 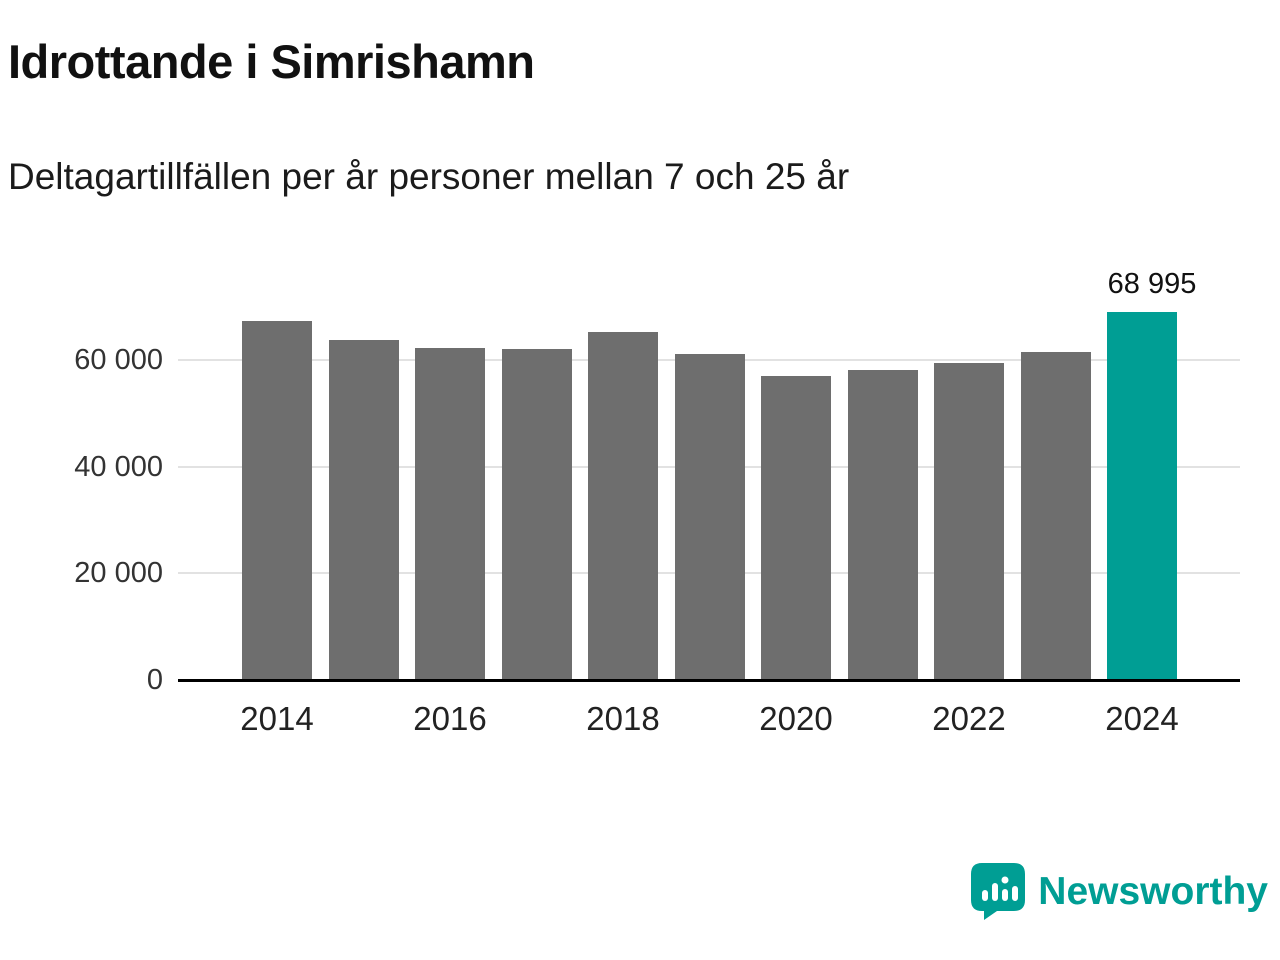 I want to click on x-axis-label: 2016, so click(x=450, y=718).